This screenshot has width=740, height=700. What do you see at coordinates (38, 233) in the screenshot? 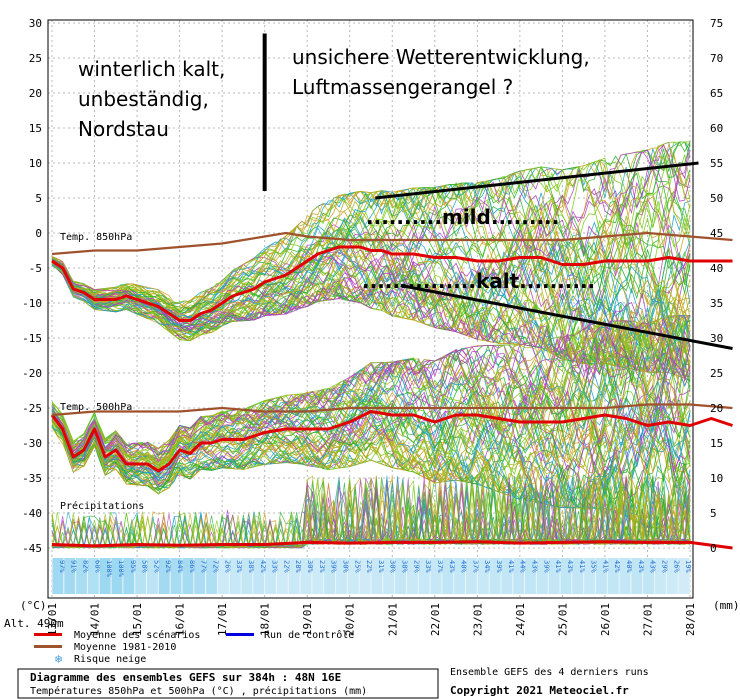
I see `y-tick-left: 0` at bounding box center [38, 233].